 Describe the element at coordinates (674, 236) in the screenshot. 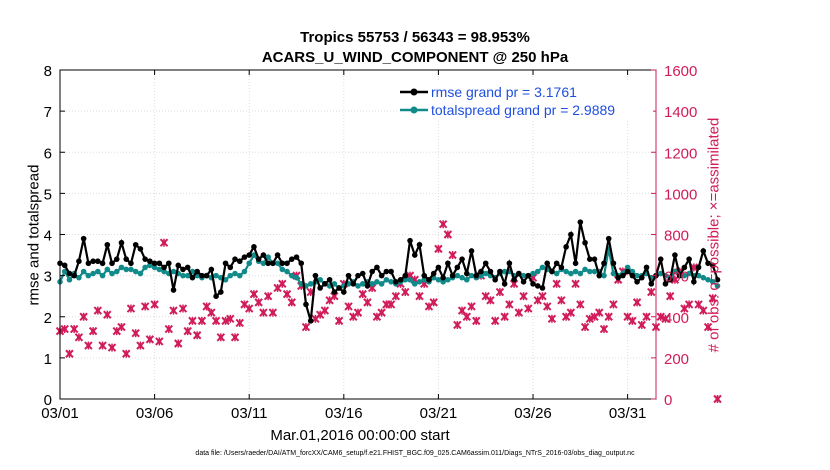

I see `y-axis-right: 0 200 400 600 800 1000 1200 1400 1600` at that location.